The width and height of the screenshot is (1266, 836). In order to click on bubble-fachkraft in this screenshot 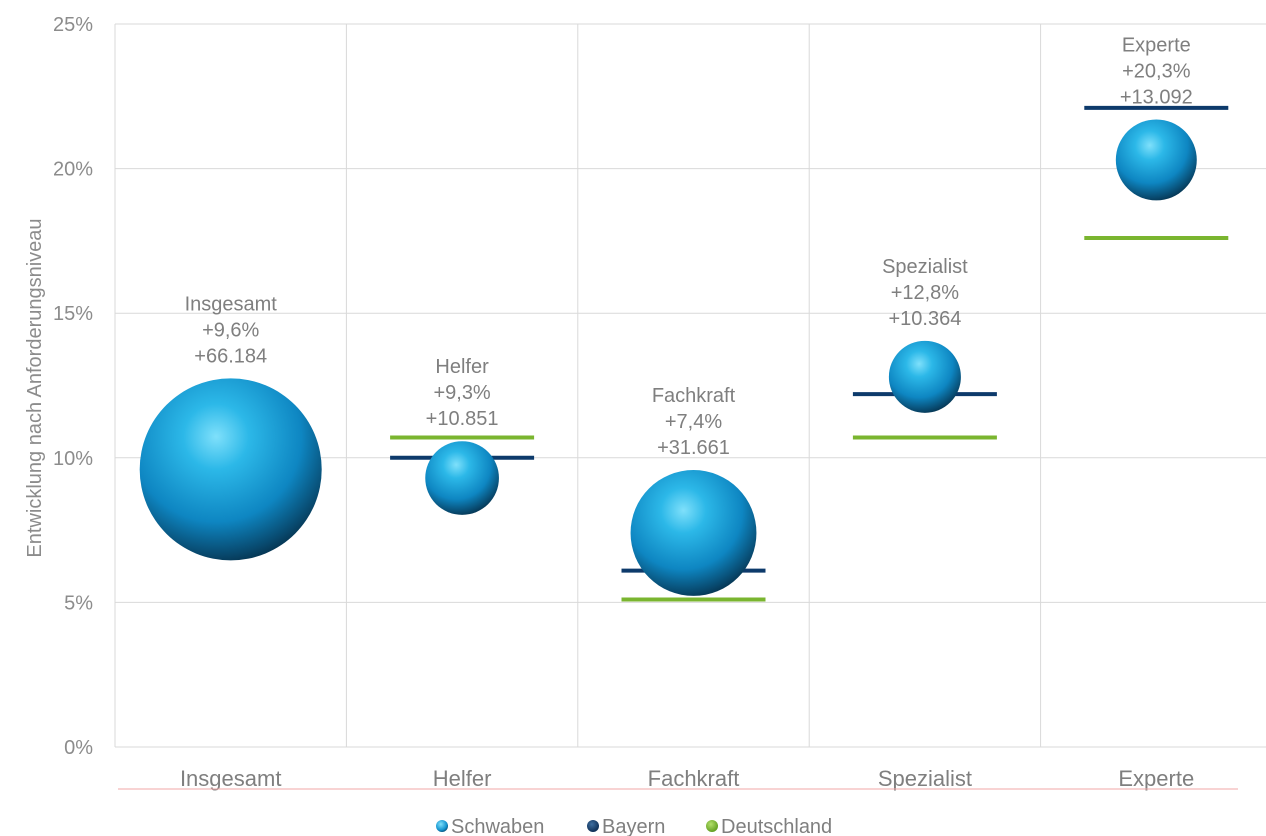, I will do `click(693, 533)`.